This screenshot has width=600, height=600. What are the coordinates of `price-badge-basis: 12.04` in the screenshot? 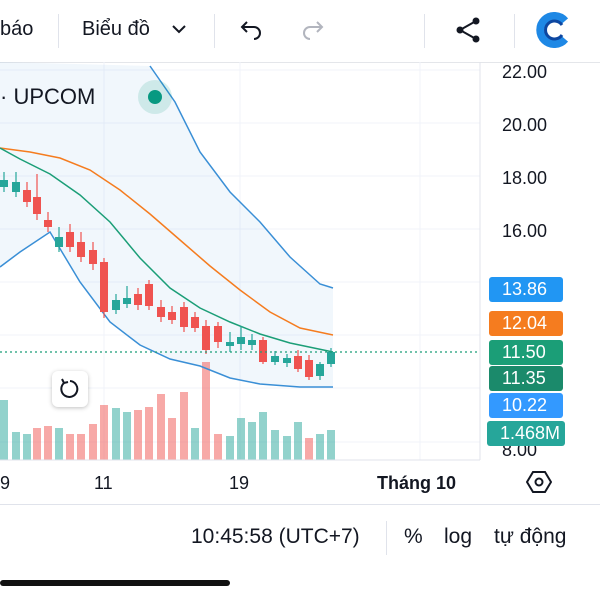 It's located at (526, 323).